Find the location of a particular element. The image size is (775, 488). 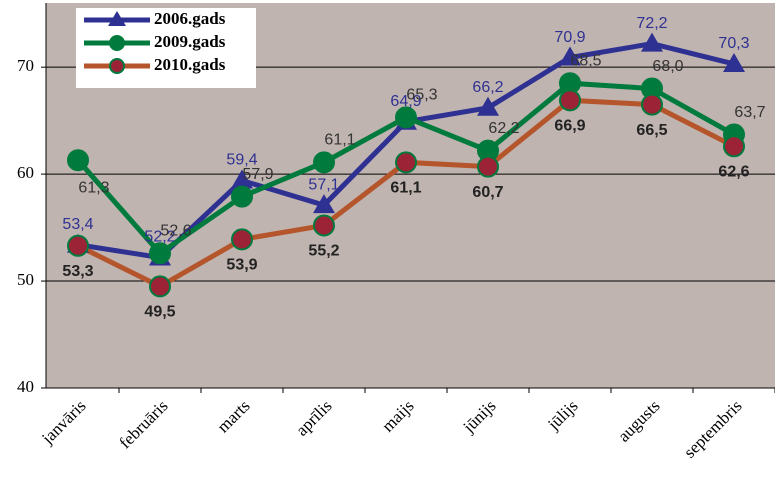

value-label: 57,1 is located at coordinates (323, 184).